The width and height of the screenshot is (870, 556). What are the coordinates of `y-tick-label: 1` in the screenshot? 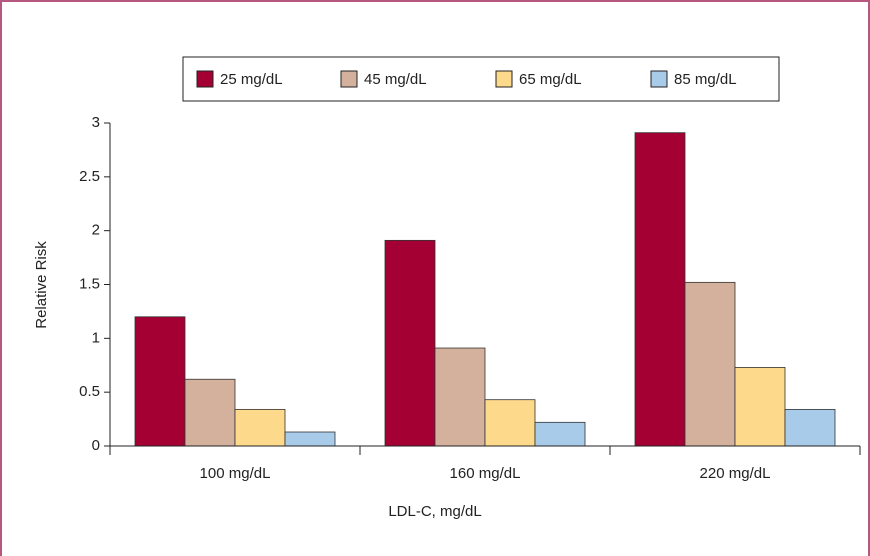 It's located at (96, 337).